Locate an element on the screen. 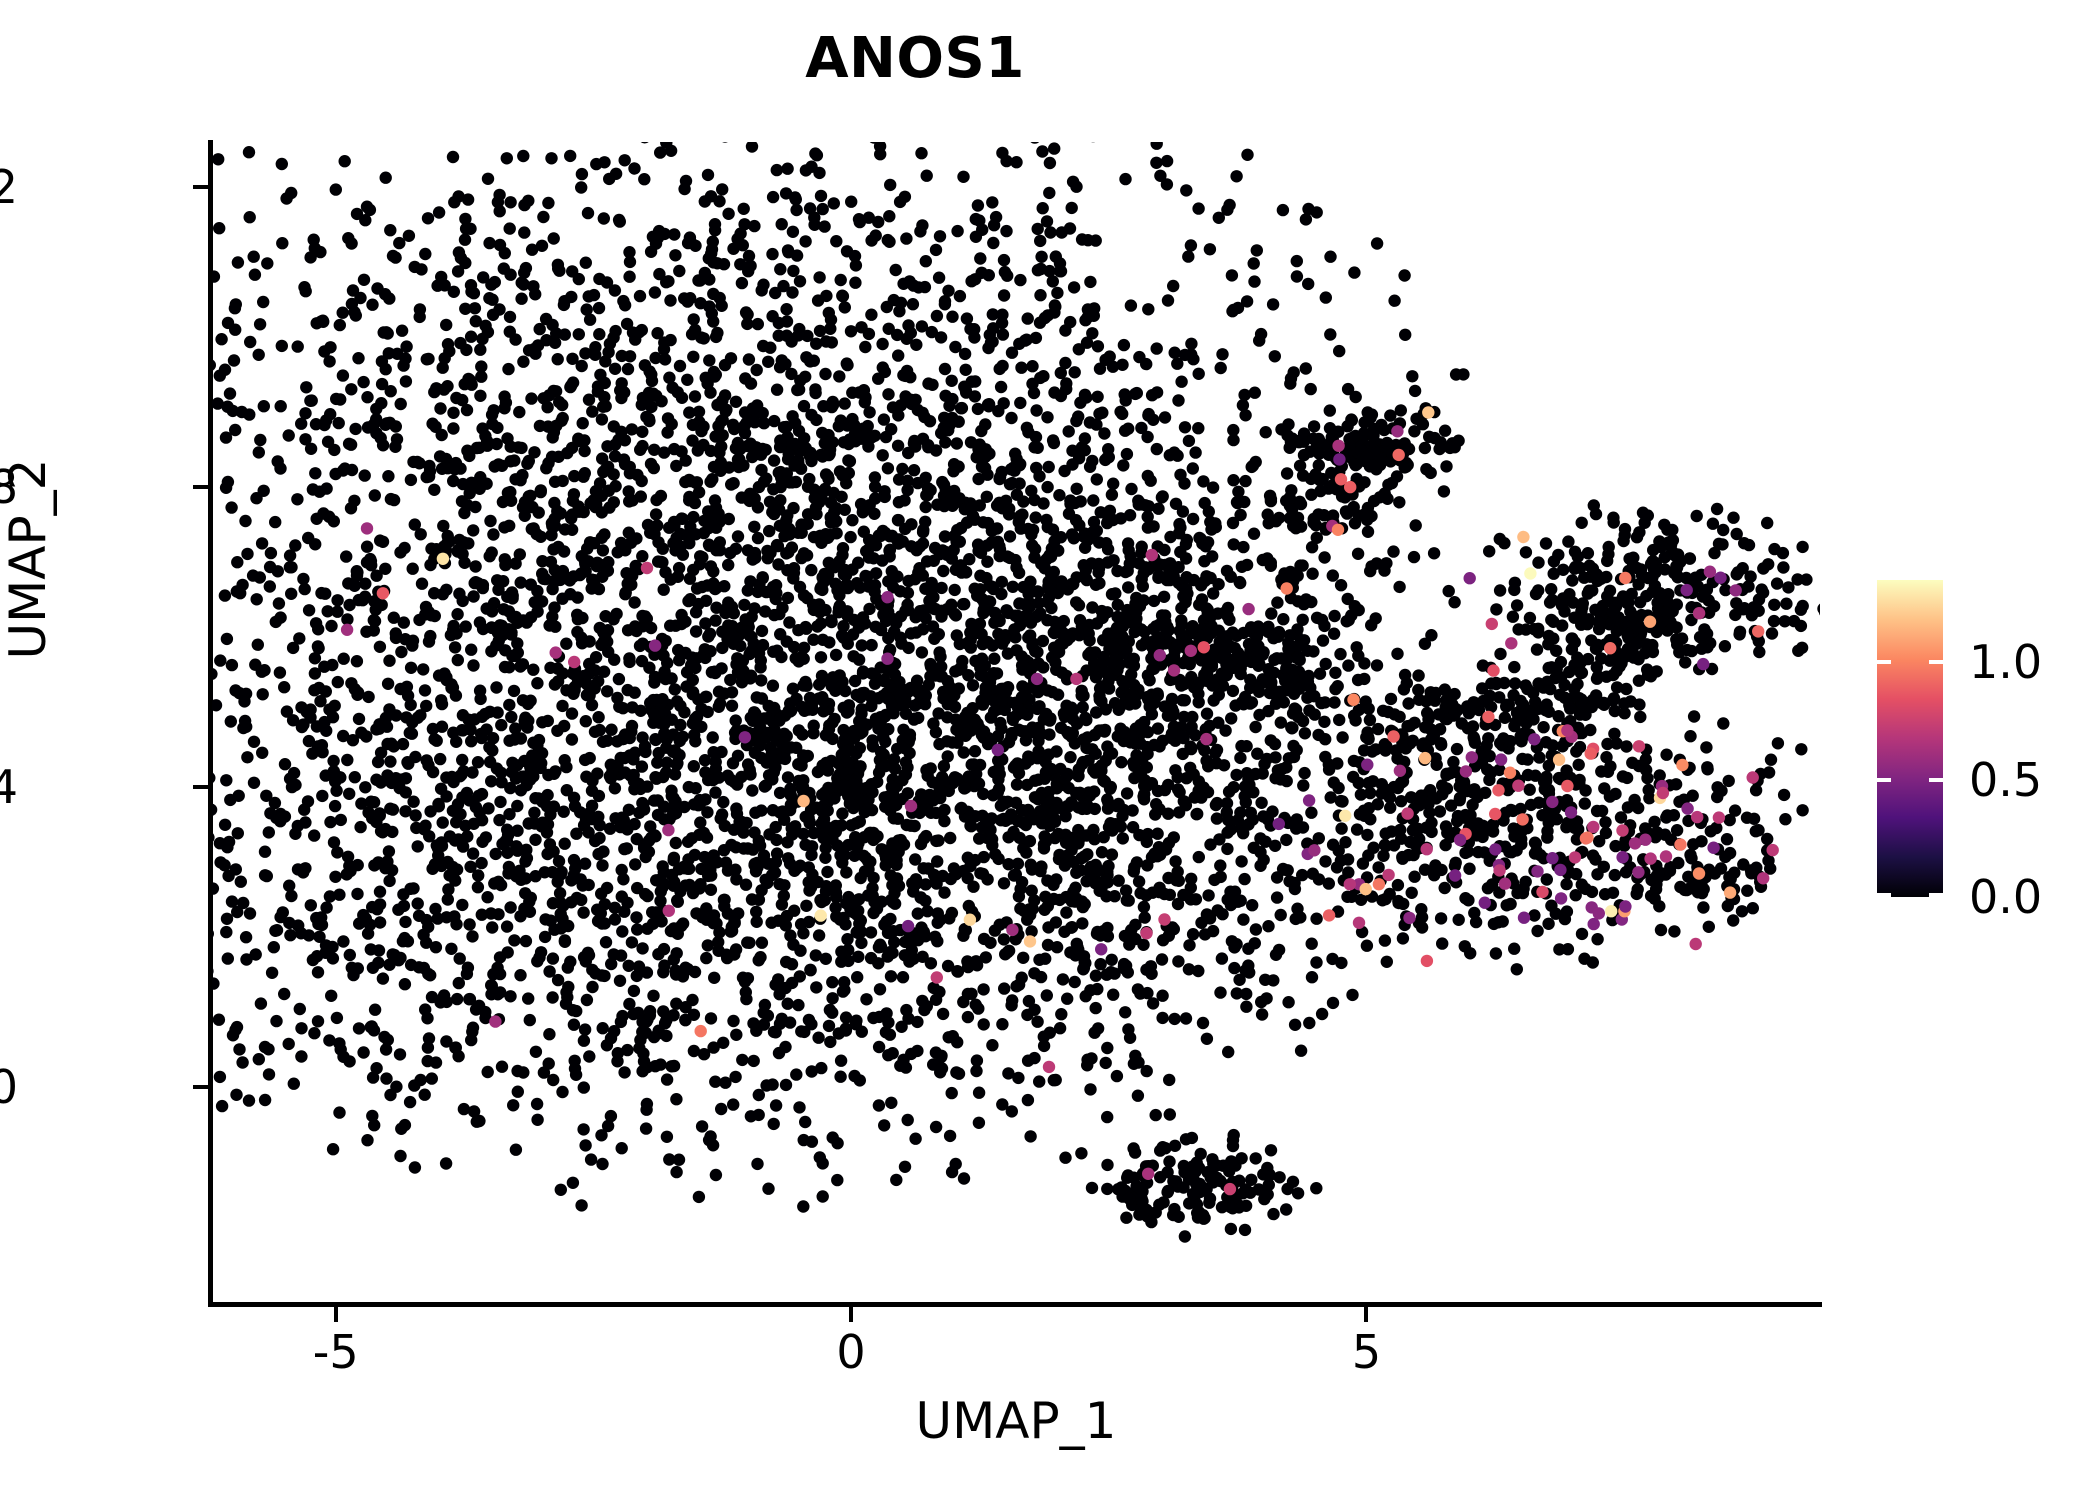  y-axis-spine is located at coordinates (210, 723).